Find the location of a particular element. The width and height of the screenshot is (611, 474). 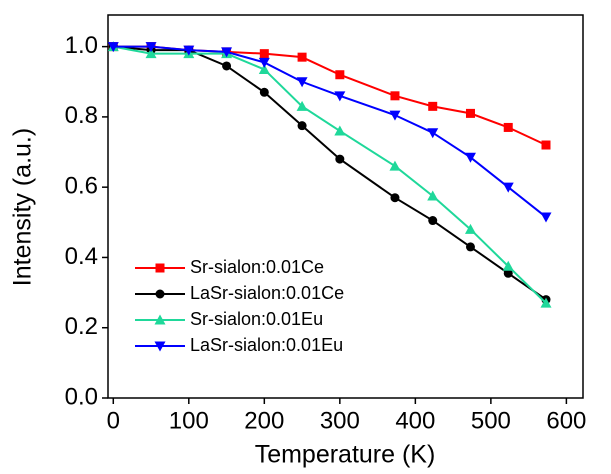

legend-label: LaSr-sialon:0.01Eu is located at coordinates (266, 345).